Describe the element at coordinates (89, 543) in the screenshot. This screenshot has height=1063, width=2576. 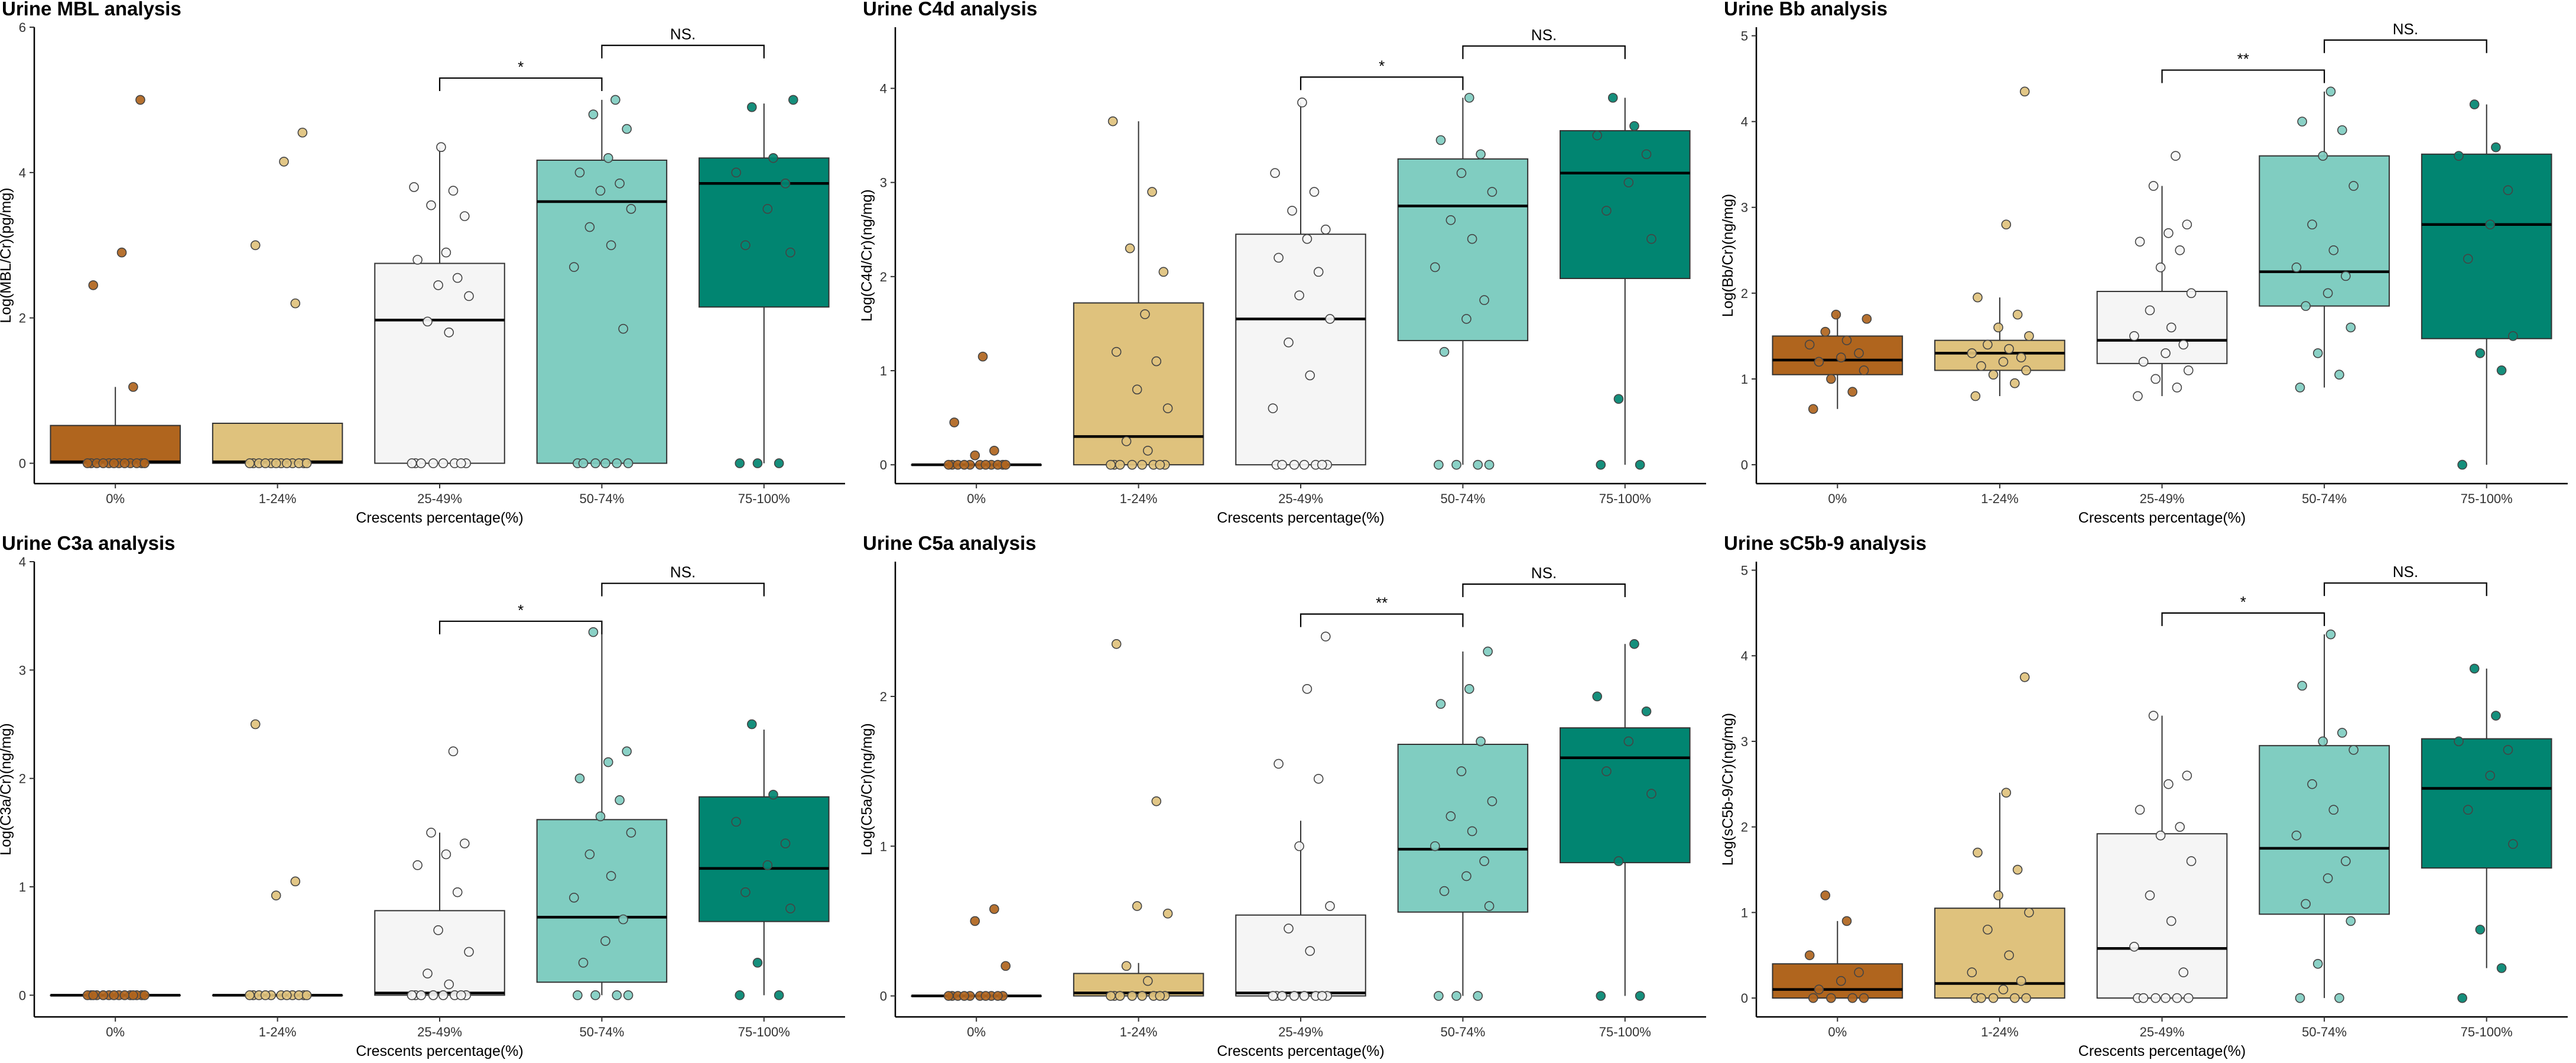
I see `panel-title: Urine C3a analysis` at that location.